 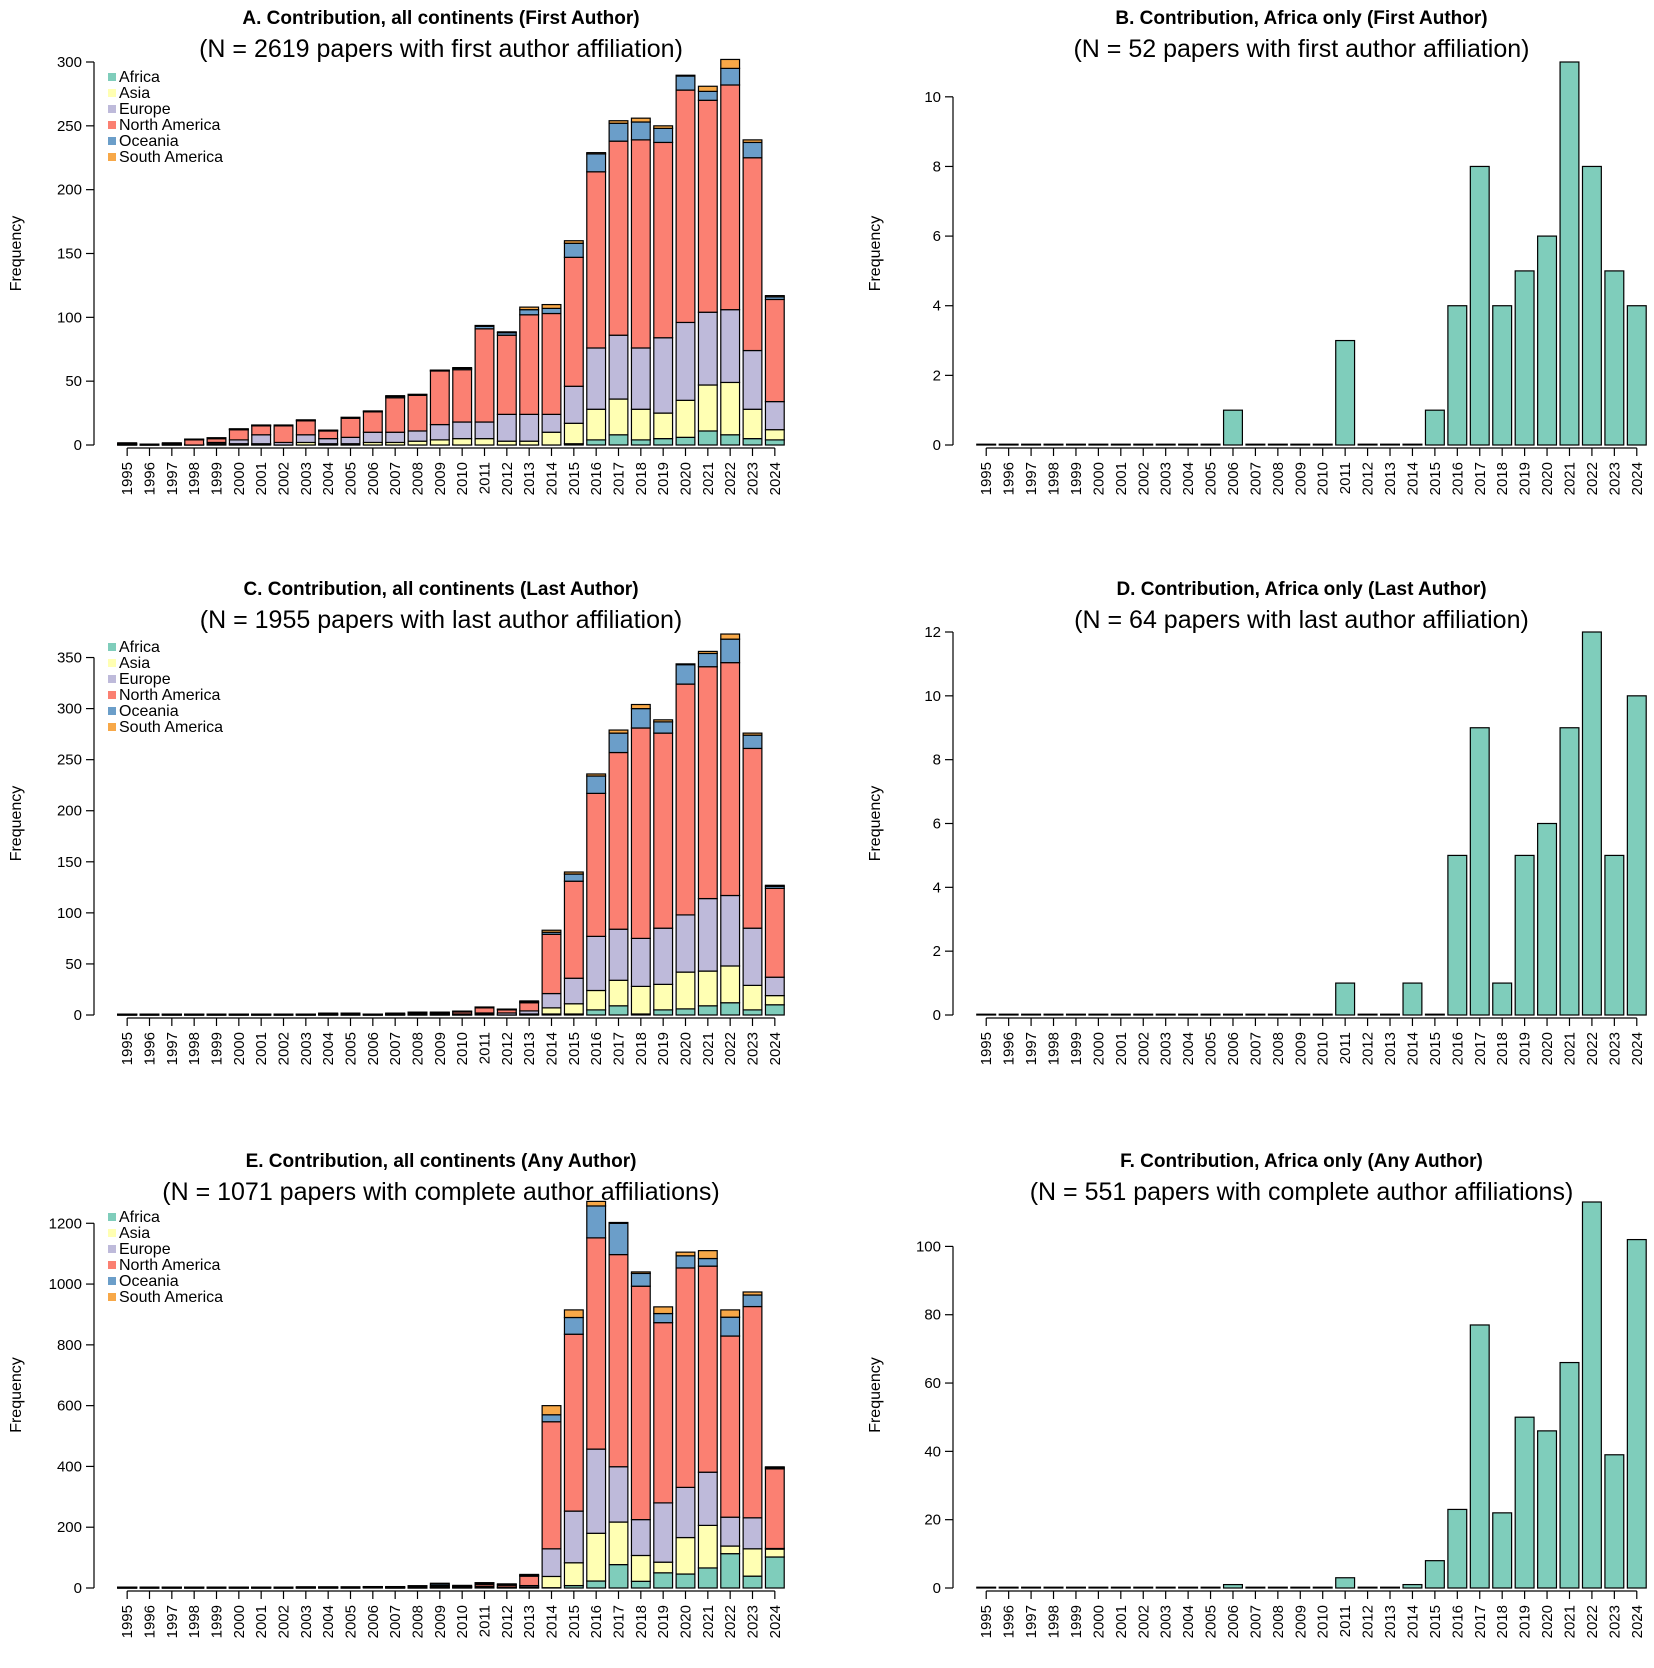 What do you see at coordinates (395, 1048) in the screenshot?
I see `x-tick-label: 2007` at bounding box center [395, 1048].